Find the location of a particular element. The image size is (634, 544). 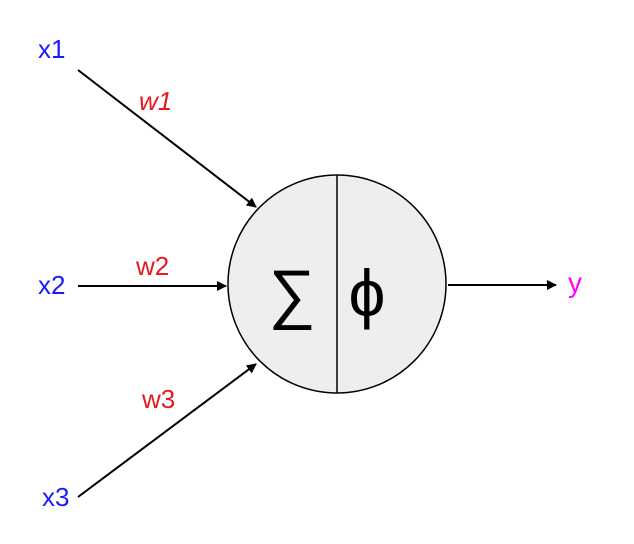

weight-label-w2: w2 is located at coordinates (152, 266).